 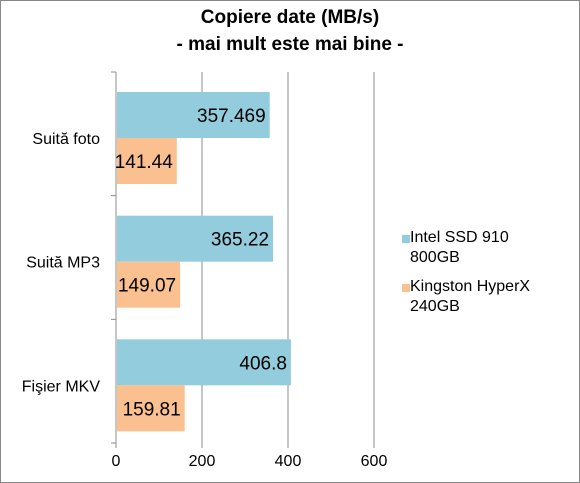 What do you see at coordinates (63, 263) in the screenshot?
I see `category-label-1: Suită MP3` at bounding box center [63, 263].